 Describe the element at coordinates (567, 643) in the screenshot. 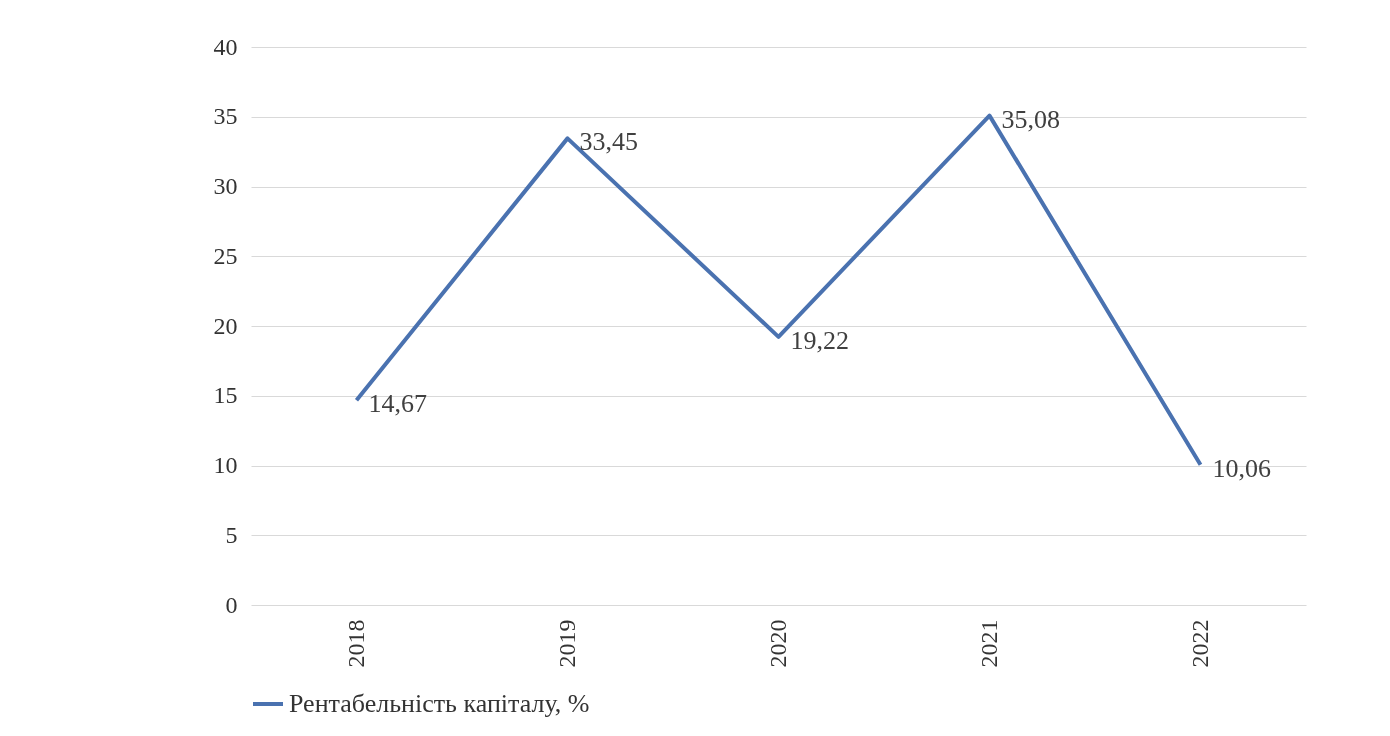

I see `x-tick-label: 2019` at that location.